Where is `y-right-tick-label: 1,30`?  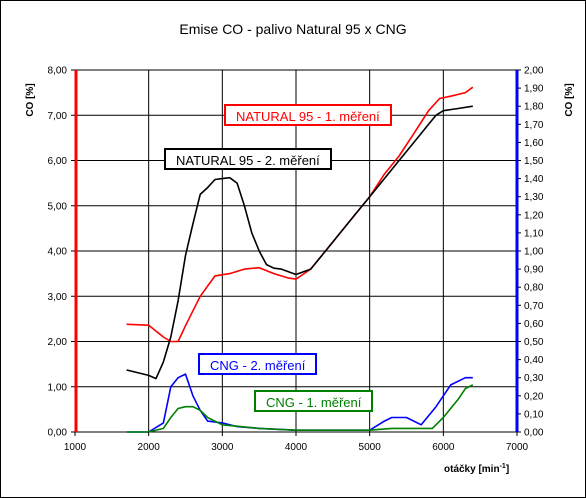 y-right-tick-label: 1,30 is located at coordinates (534, 197).